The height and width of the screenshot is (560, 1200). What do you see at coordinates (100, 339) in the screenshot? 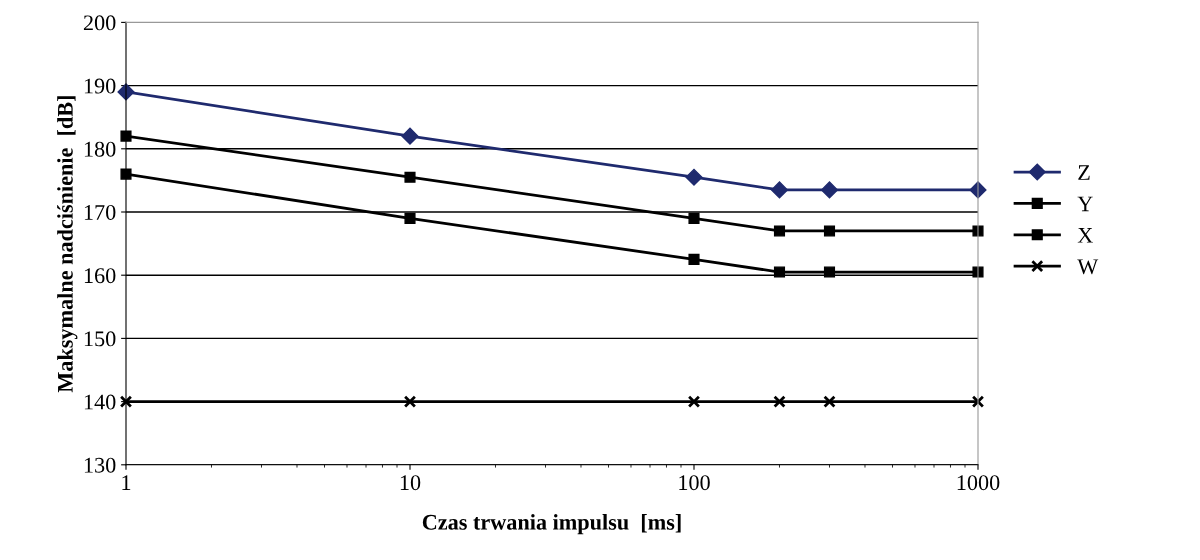
I see `y-tick-label: 150` at bounding box center [100, 339].